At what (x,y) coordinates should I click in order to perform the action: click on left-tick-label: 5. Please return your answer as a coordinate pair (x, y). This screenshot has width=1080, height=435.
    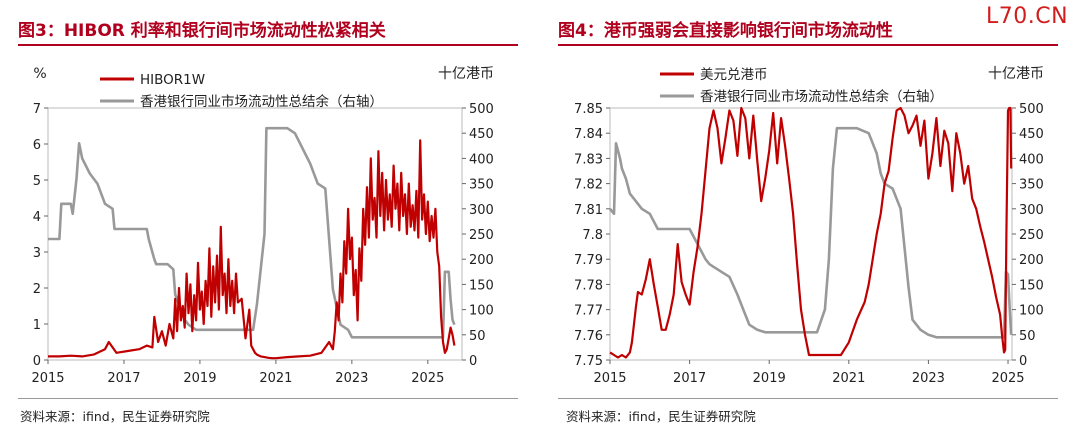
    Looking at the image, I should click on (37, 181).